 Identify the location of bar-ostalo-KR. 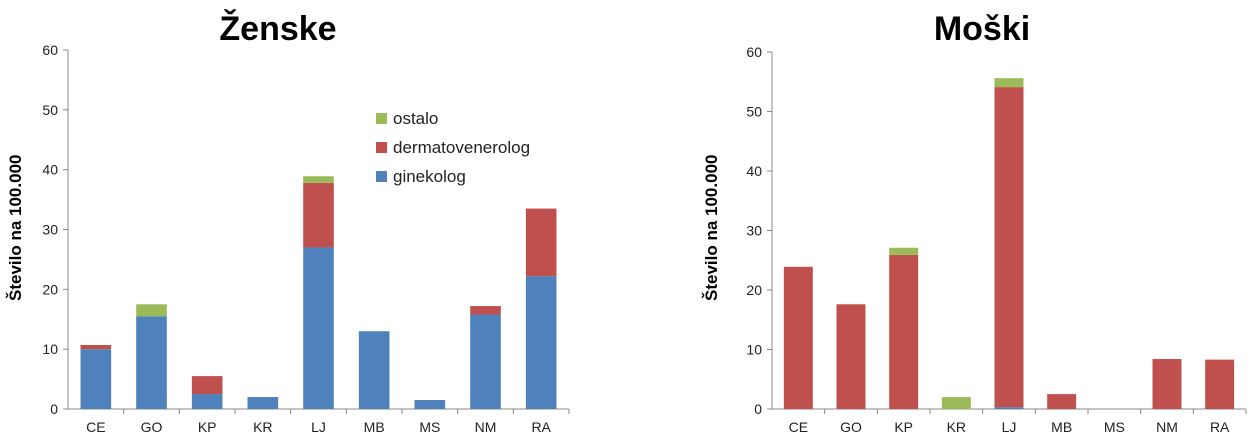
(956, 403).